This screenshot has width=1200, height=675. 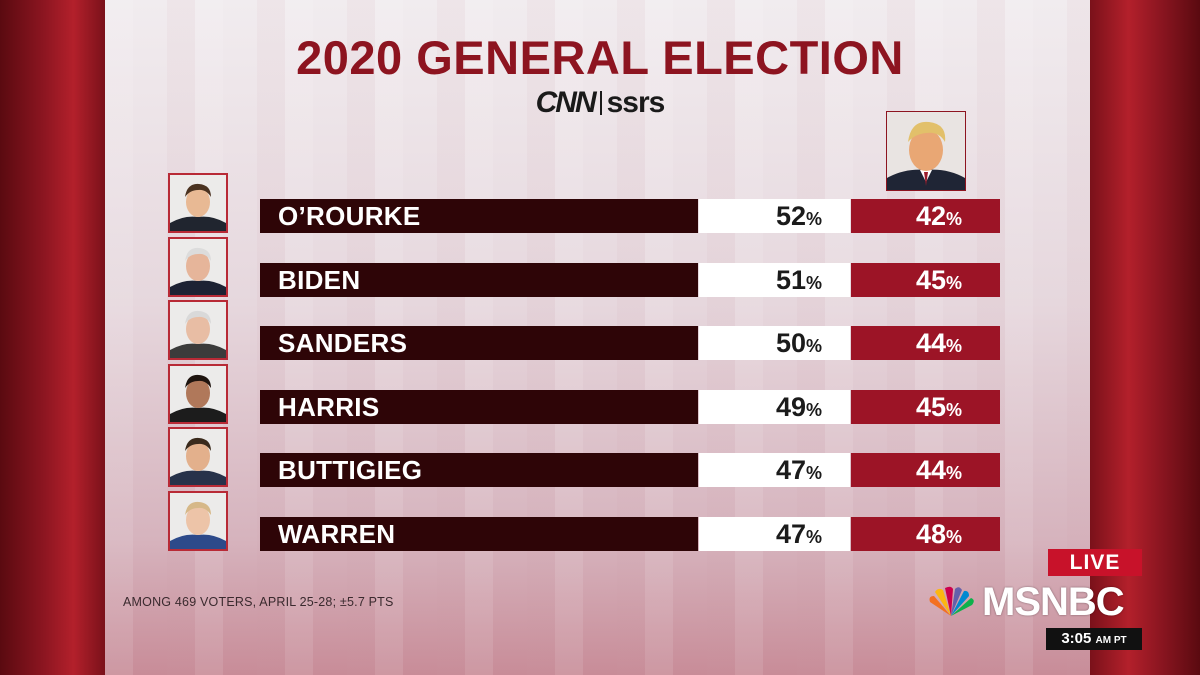 I want to click on msnbc-logo: MSNBC, so click(x=1025, y=601).